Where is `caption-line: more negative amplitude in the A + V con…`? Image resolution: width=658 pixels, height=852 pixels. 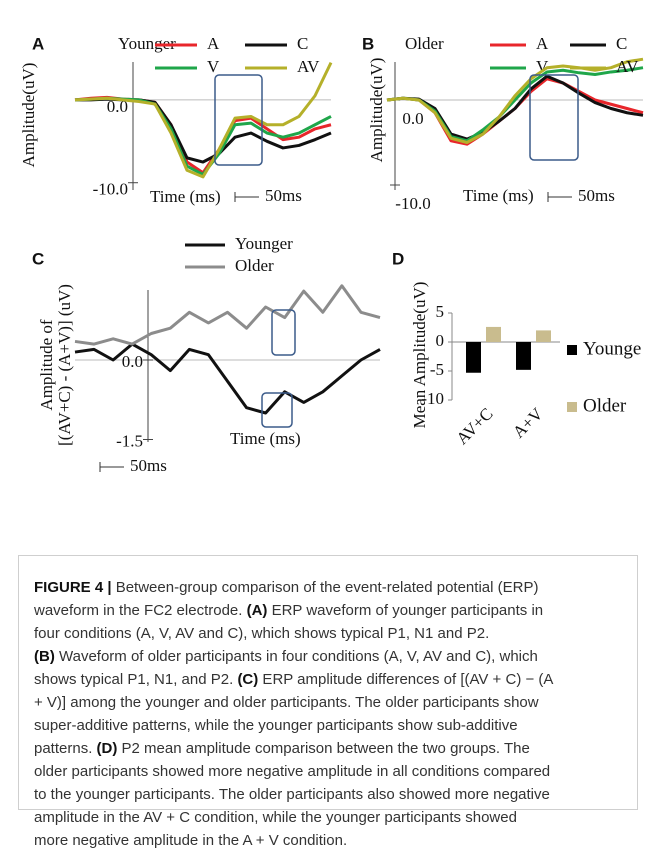
caption-line: more negative amplitude in the A + V con… is located at coordinates (335, 840).